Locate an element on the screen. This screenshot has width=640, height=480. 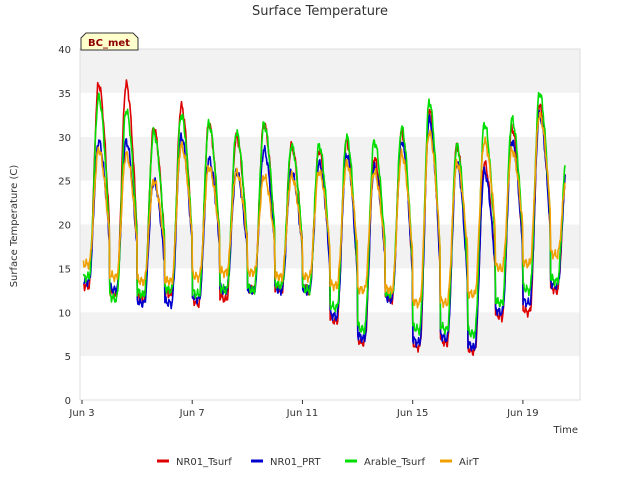
y-tick-label: 35 is located at coordinates (64, 94).